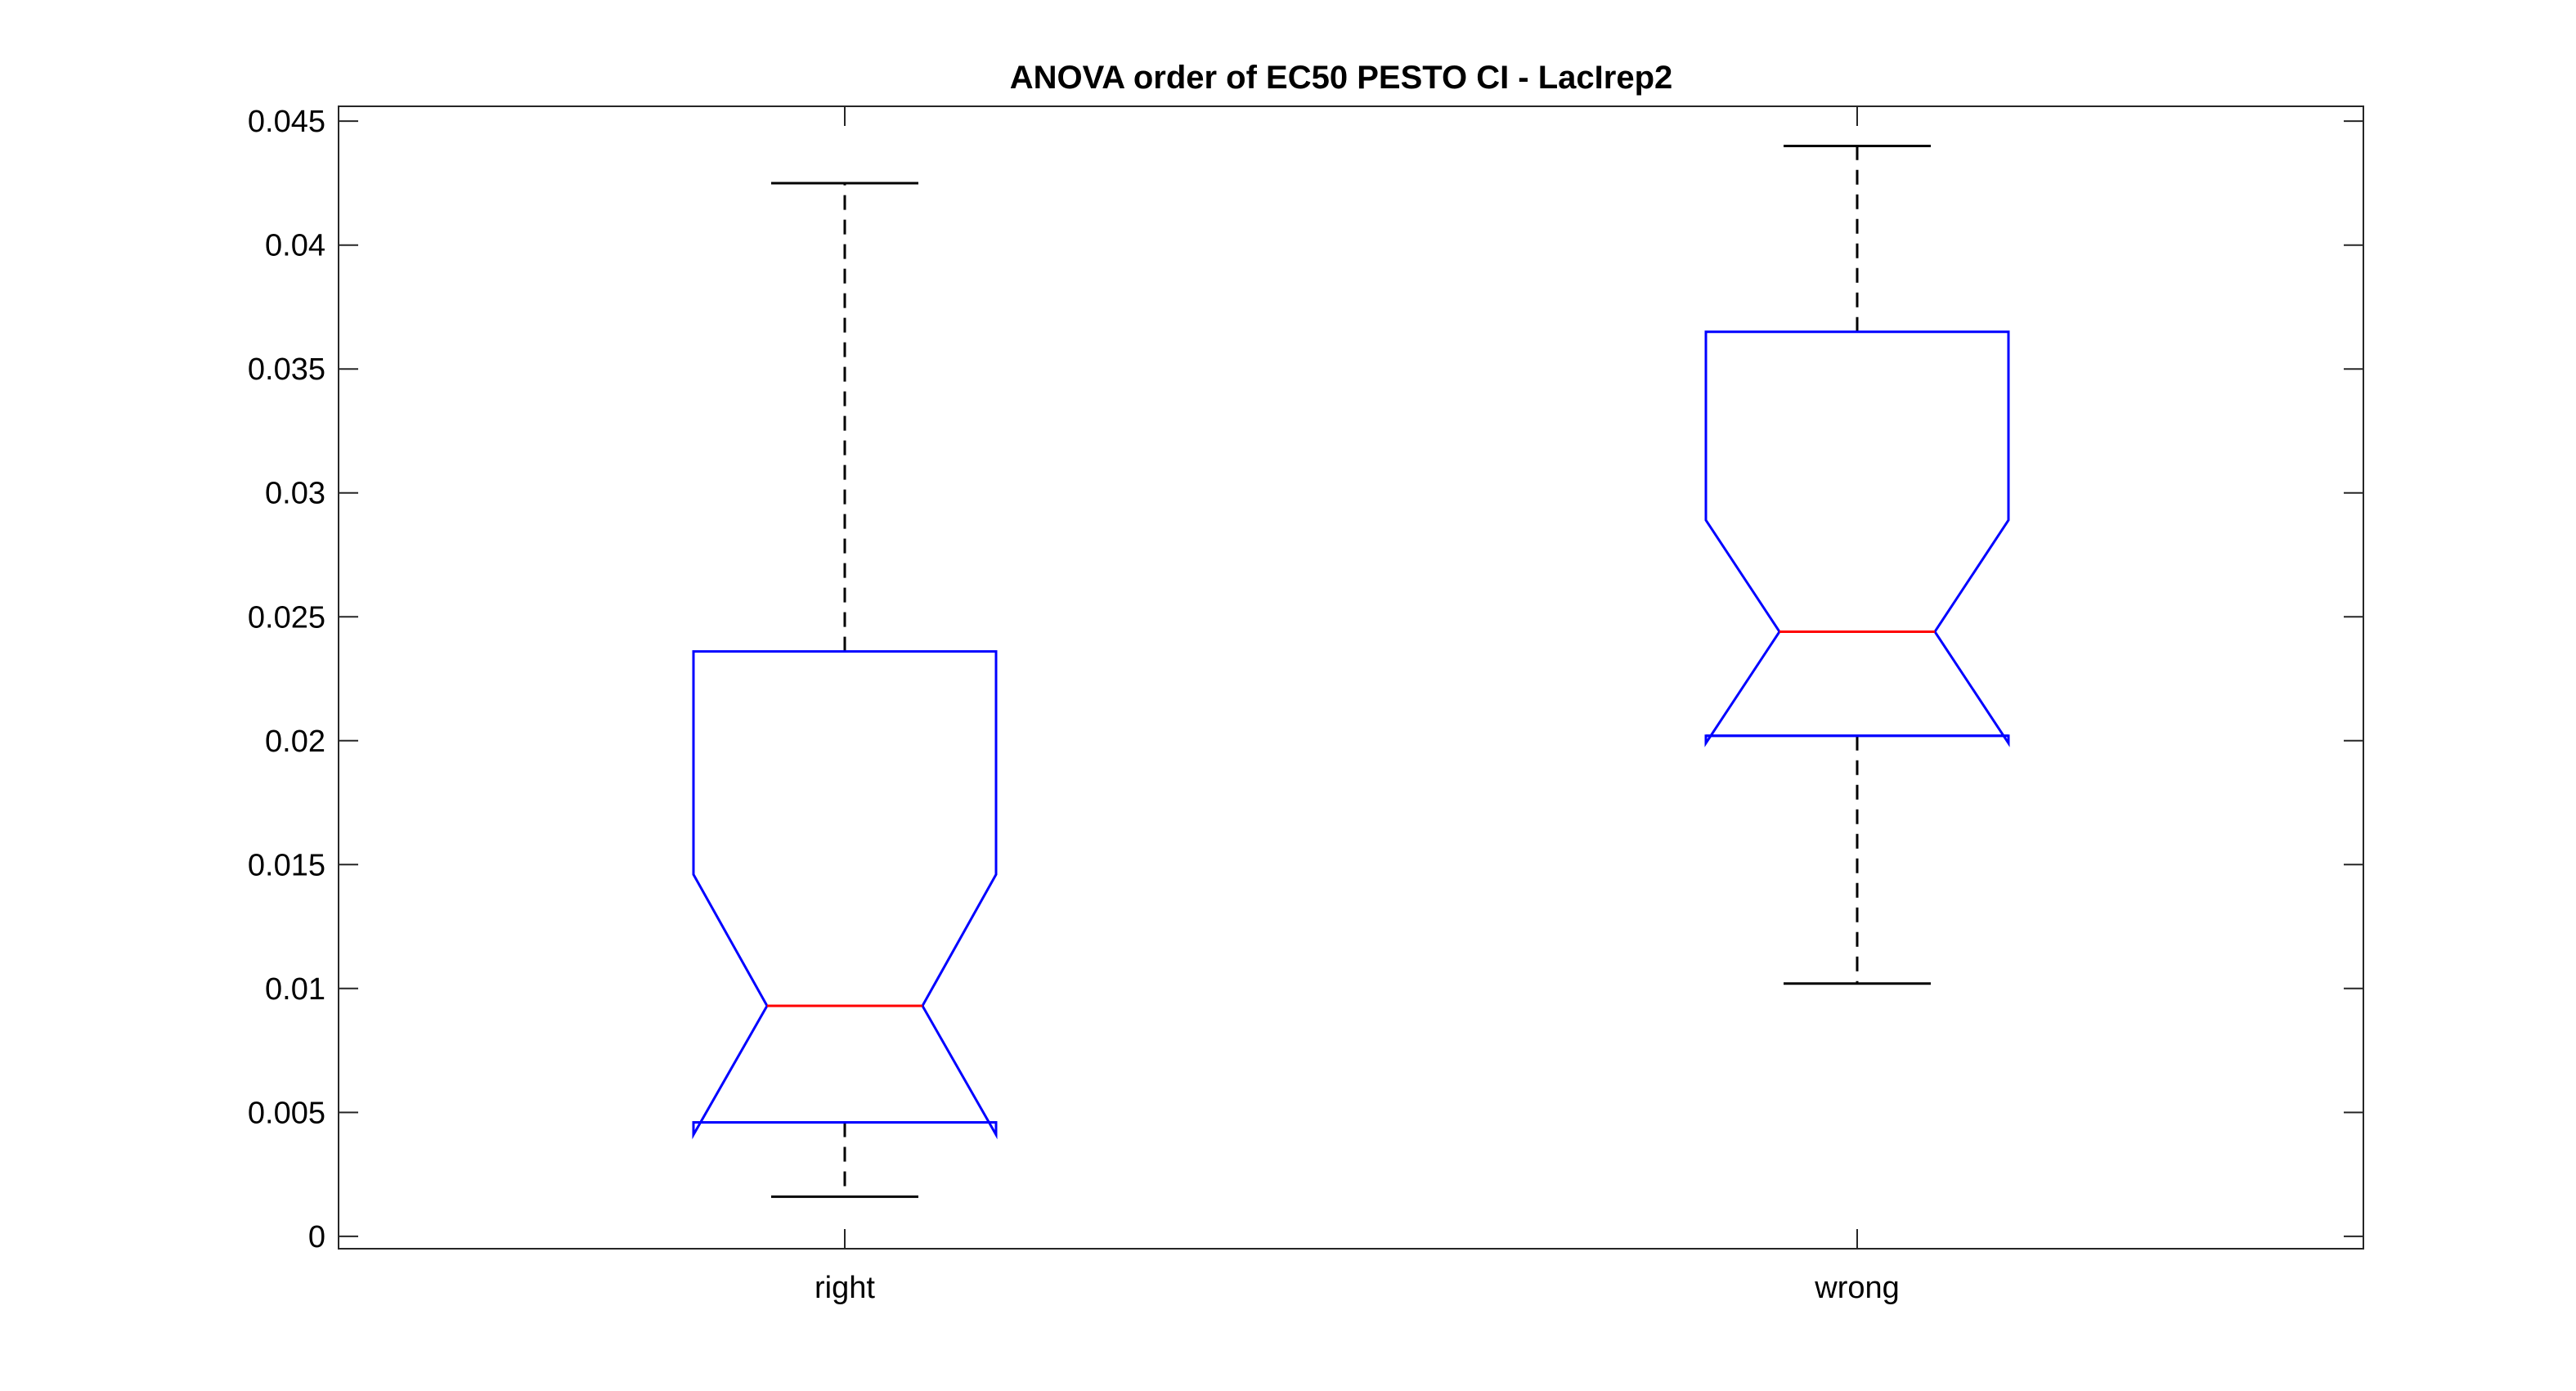  What do you see at coordinates (295, 494) in the screenshot?
I see `y-tick-label: 0.03` at bounding box center [295, 494].